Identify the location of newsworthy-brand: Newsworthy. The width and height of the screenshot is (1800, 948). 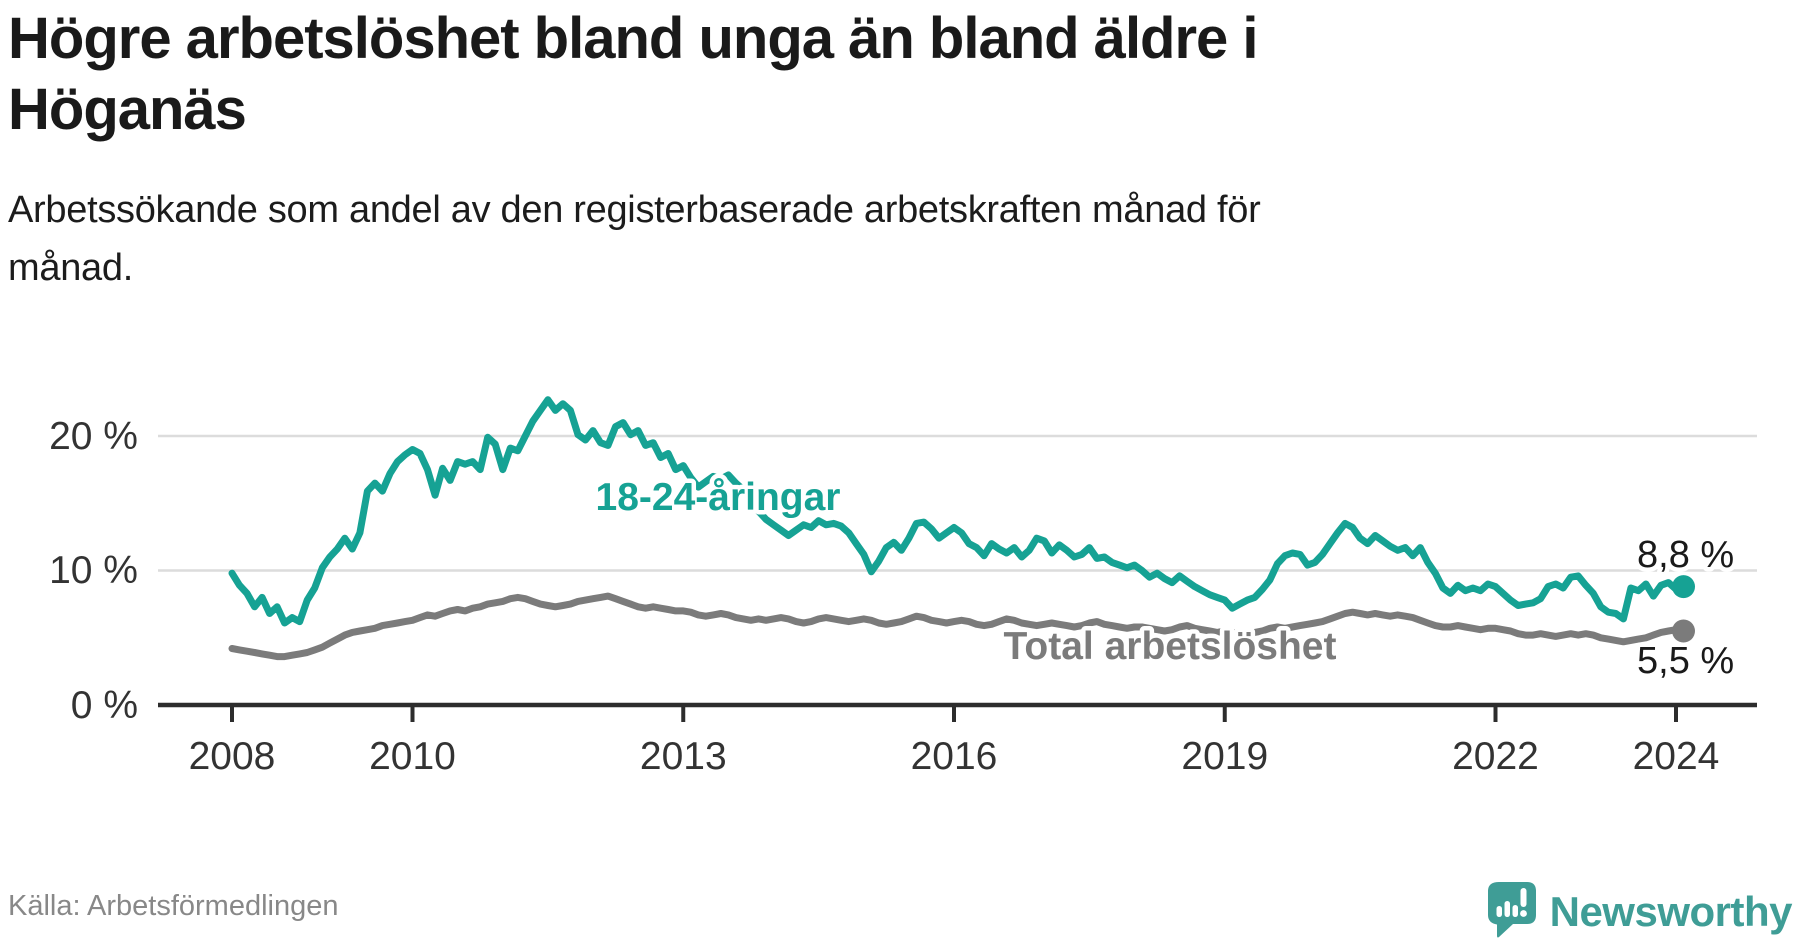
(1639, 911).